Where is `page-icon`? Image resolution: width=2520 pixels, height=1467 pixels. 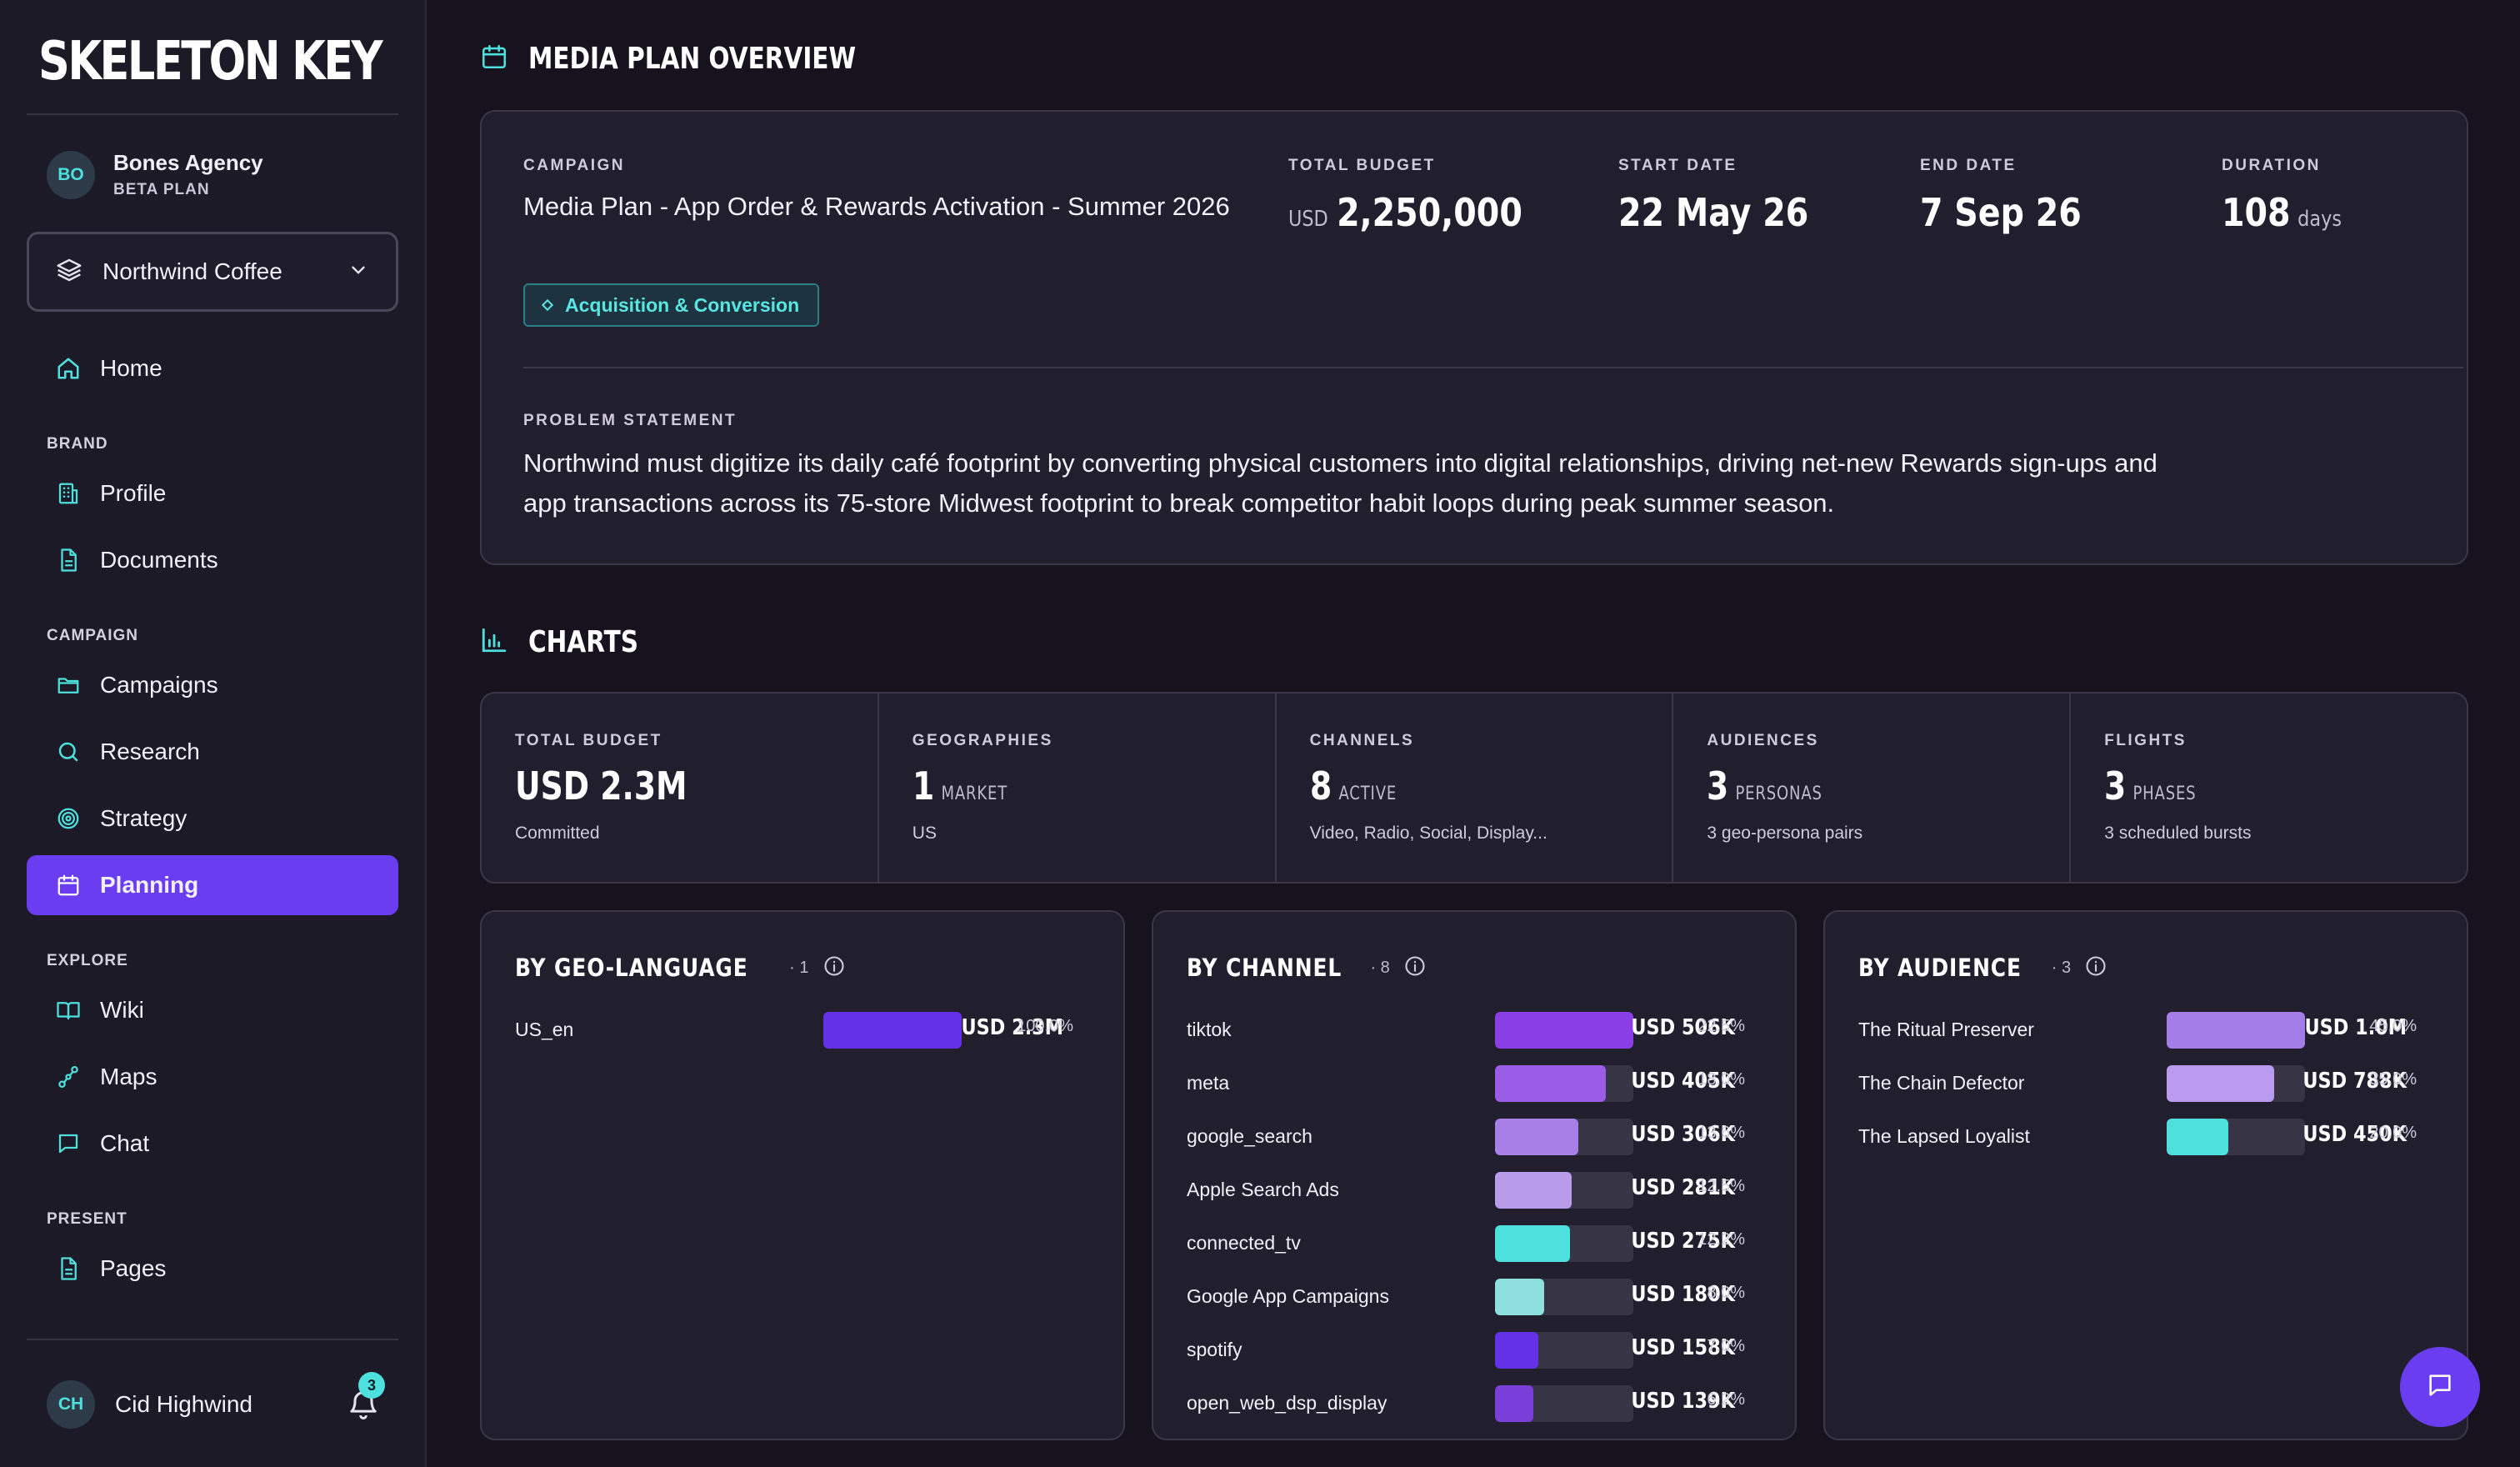
page-icon is located at coordinates (68, 1268).